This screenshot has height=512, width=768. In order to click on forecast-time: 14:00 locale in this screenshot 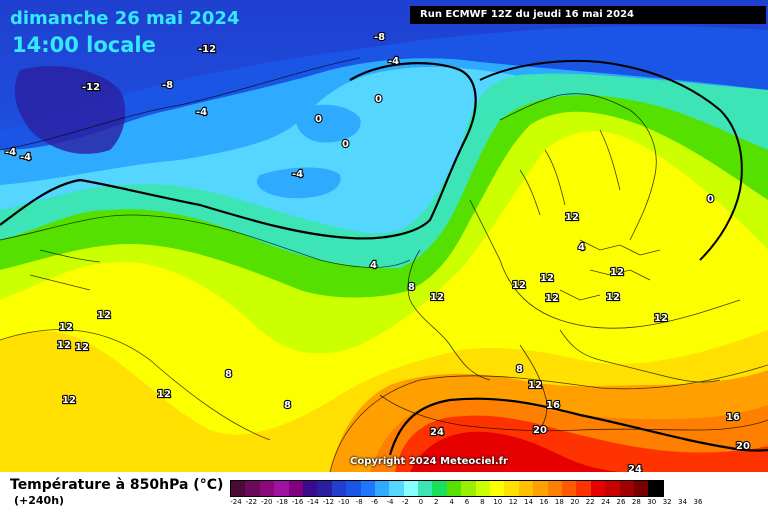, I will do `click(84, 45)`.